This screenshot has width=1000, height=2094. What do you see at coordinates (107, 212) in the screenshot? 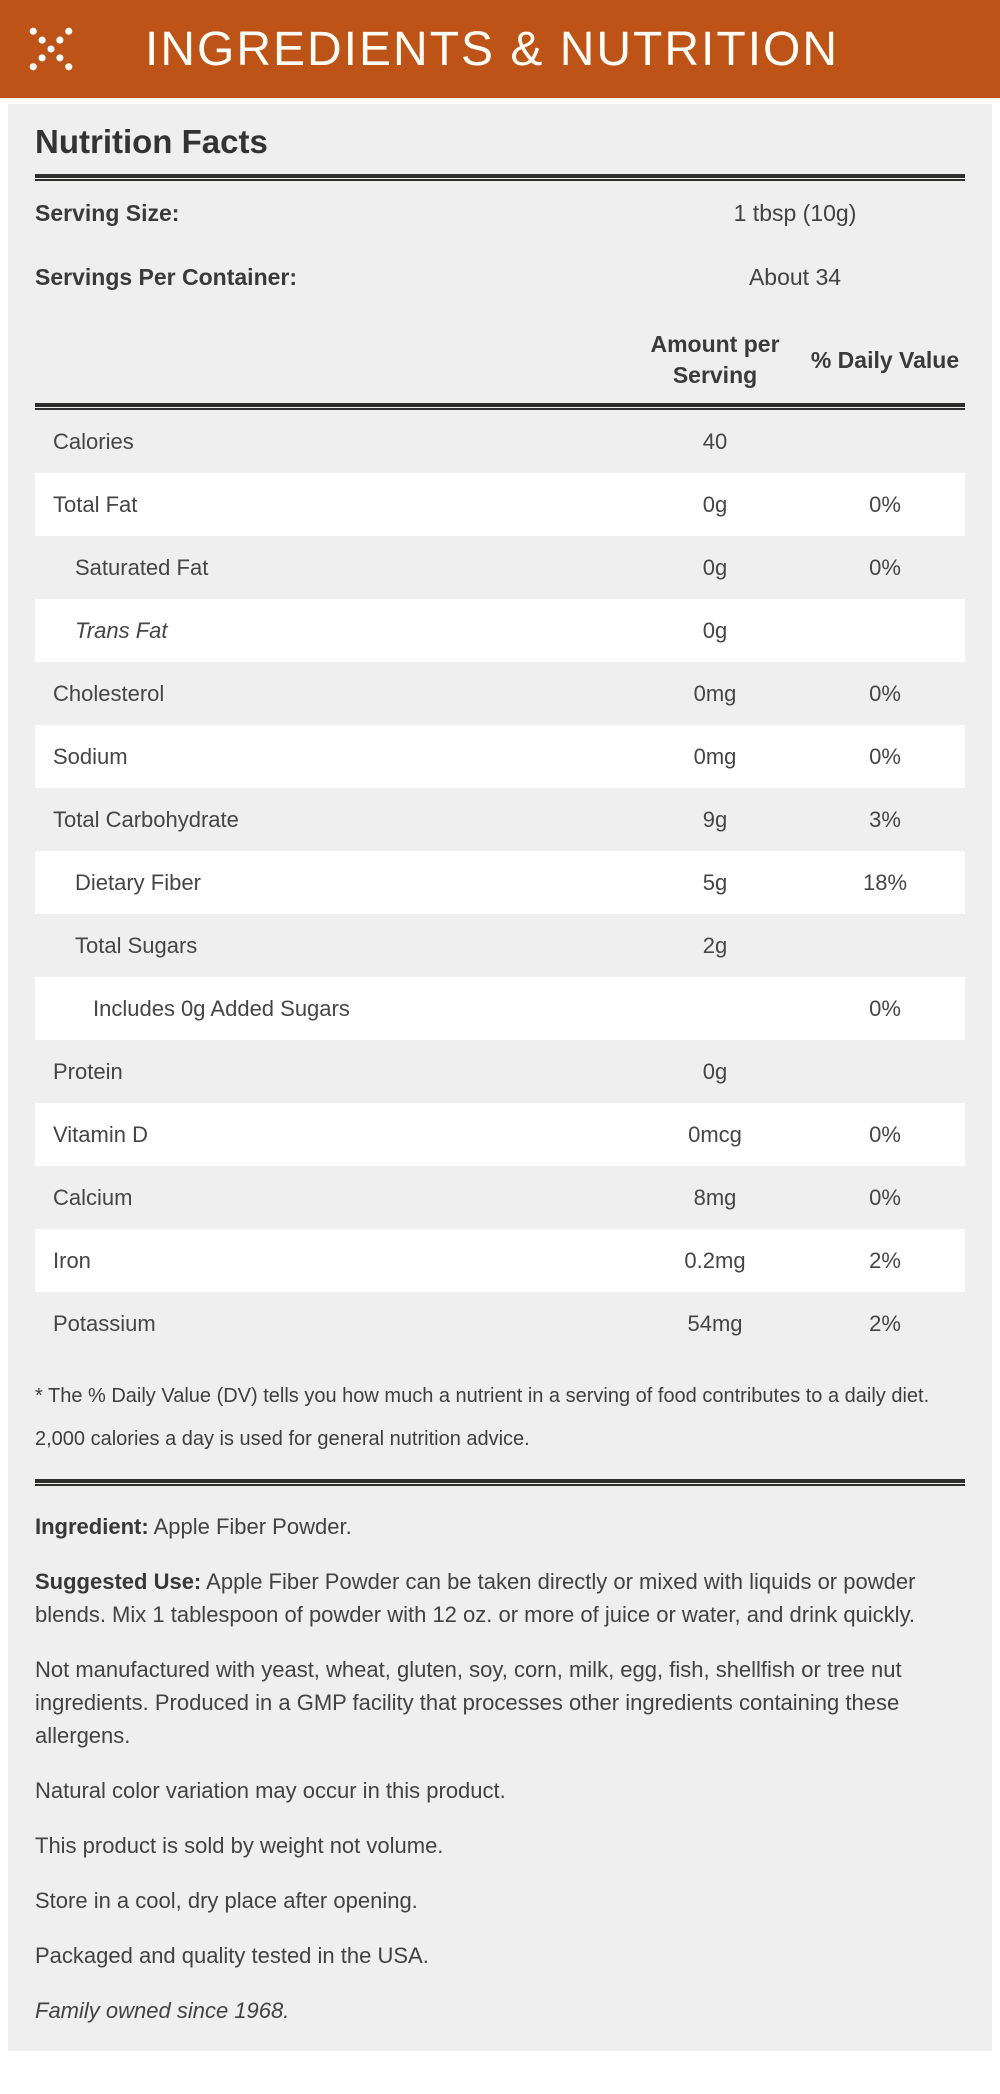
I see `serving-size-label: Serving Size:` at bounding box center [107, 212].